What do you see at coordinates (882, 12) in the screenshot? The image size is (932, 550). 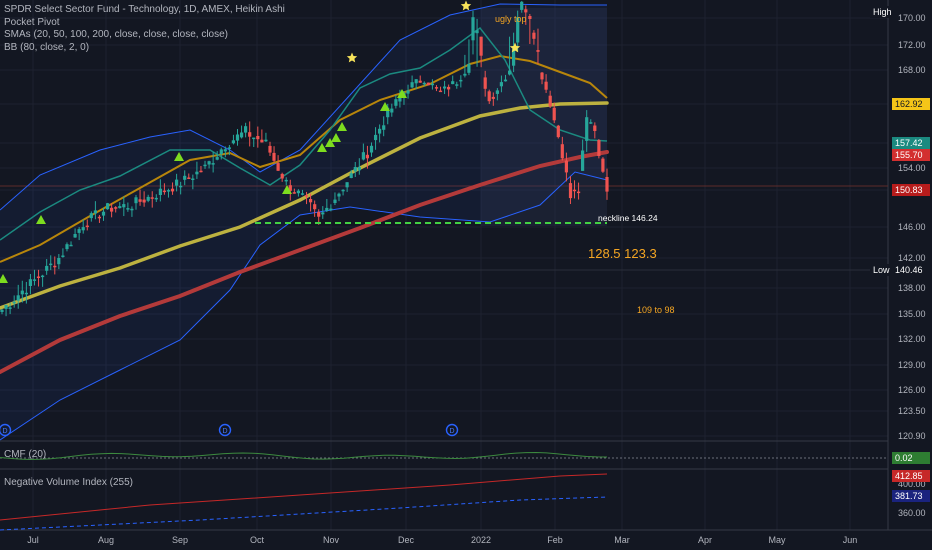 I see `high-label-tag: High` at bounding box center [882, 12].